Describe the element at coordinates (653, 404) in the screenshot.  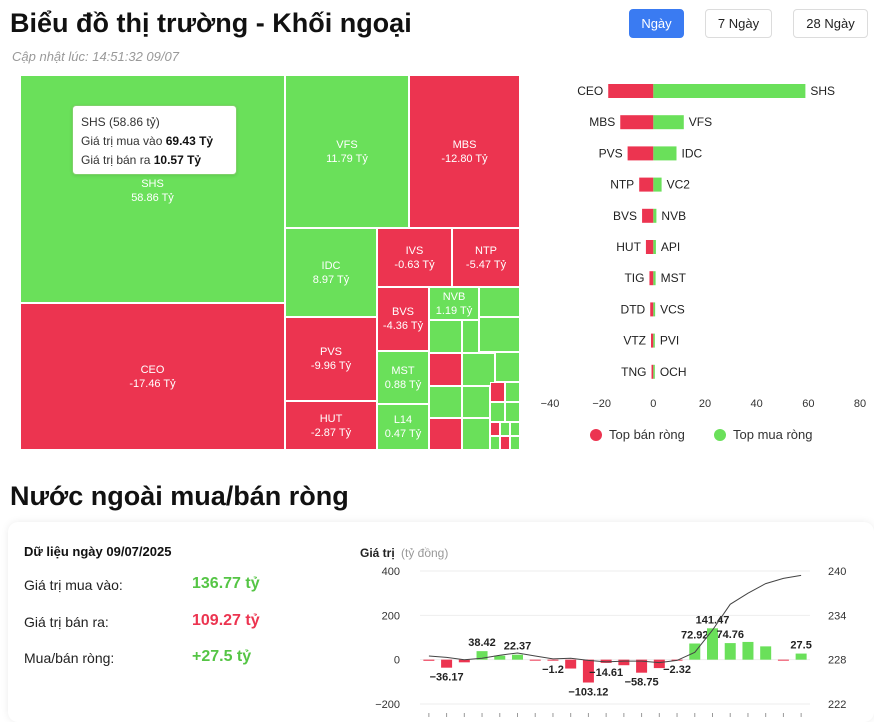
I see `x-tick-label: 0` at that location.